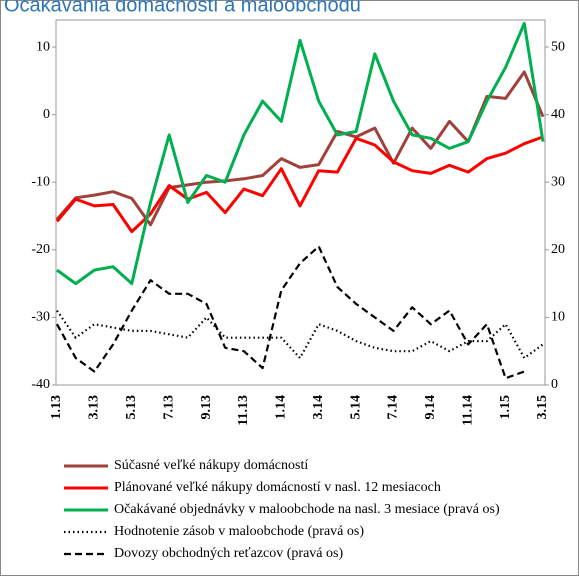 The image size is (579, 576). I want to click on x-tick-label: 1.13, so click(56, 407).